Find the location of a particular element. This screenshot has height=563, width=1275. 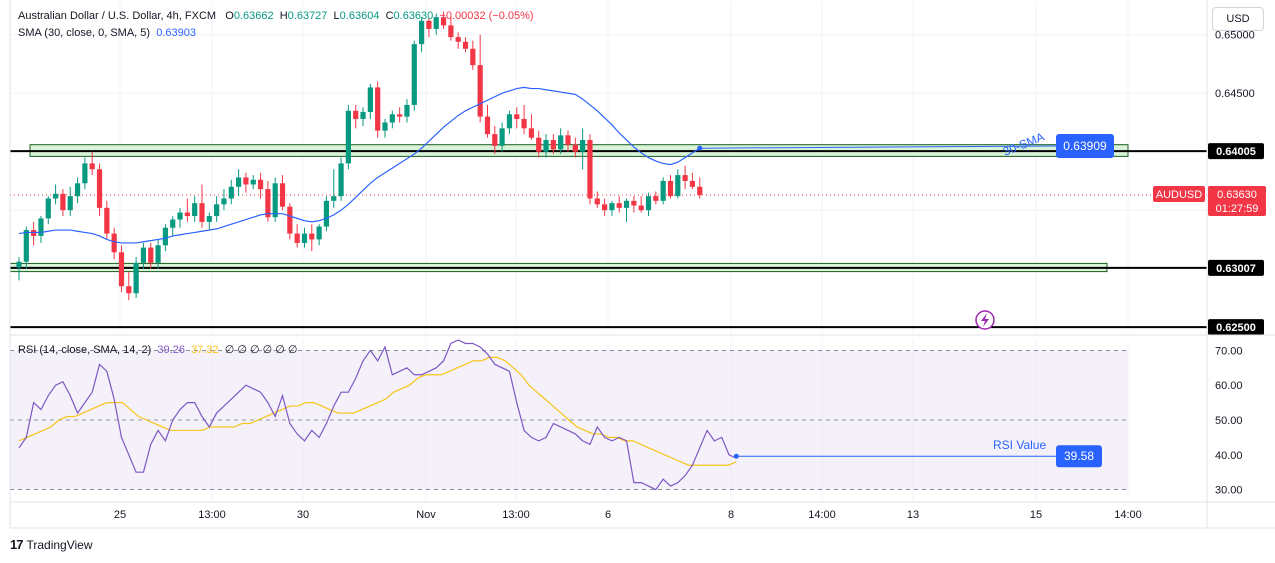

sma-header: SMA (30, close, 0, SMA, 5) 0.63903 is located at coordinates (107, 33).